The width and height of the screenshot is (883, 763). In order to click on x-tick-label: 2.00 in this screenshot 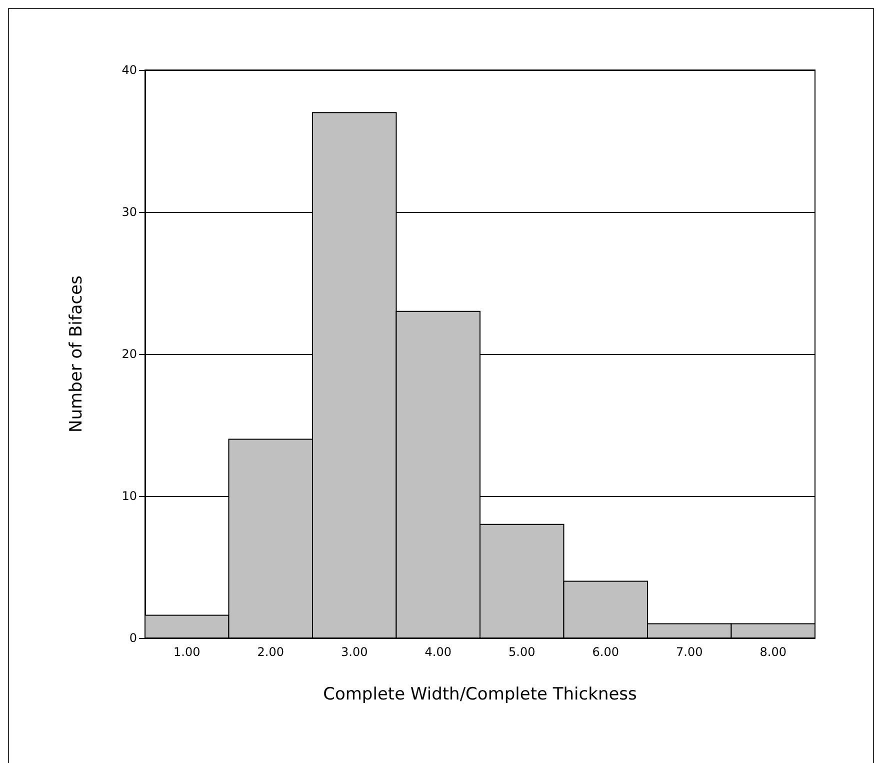, I will do `click(270, 652)`.